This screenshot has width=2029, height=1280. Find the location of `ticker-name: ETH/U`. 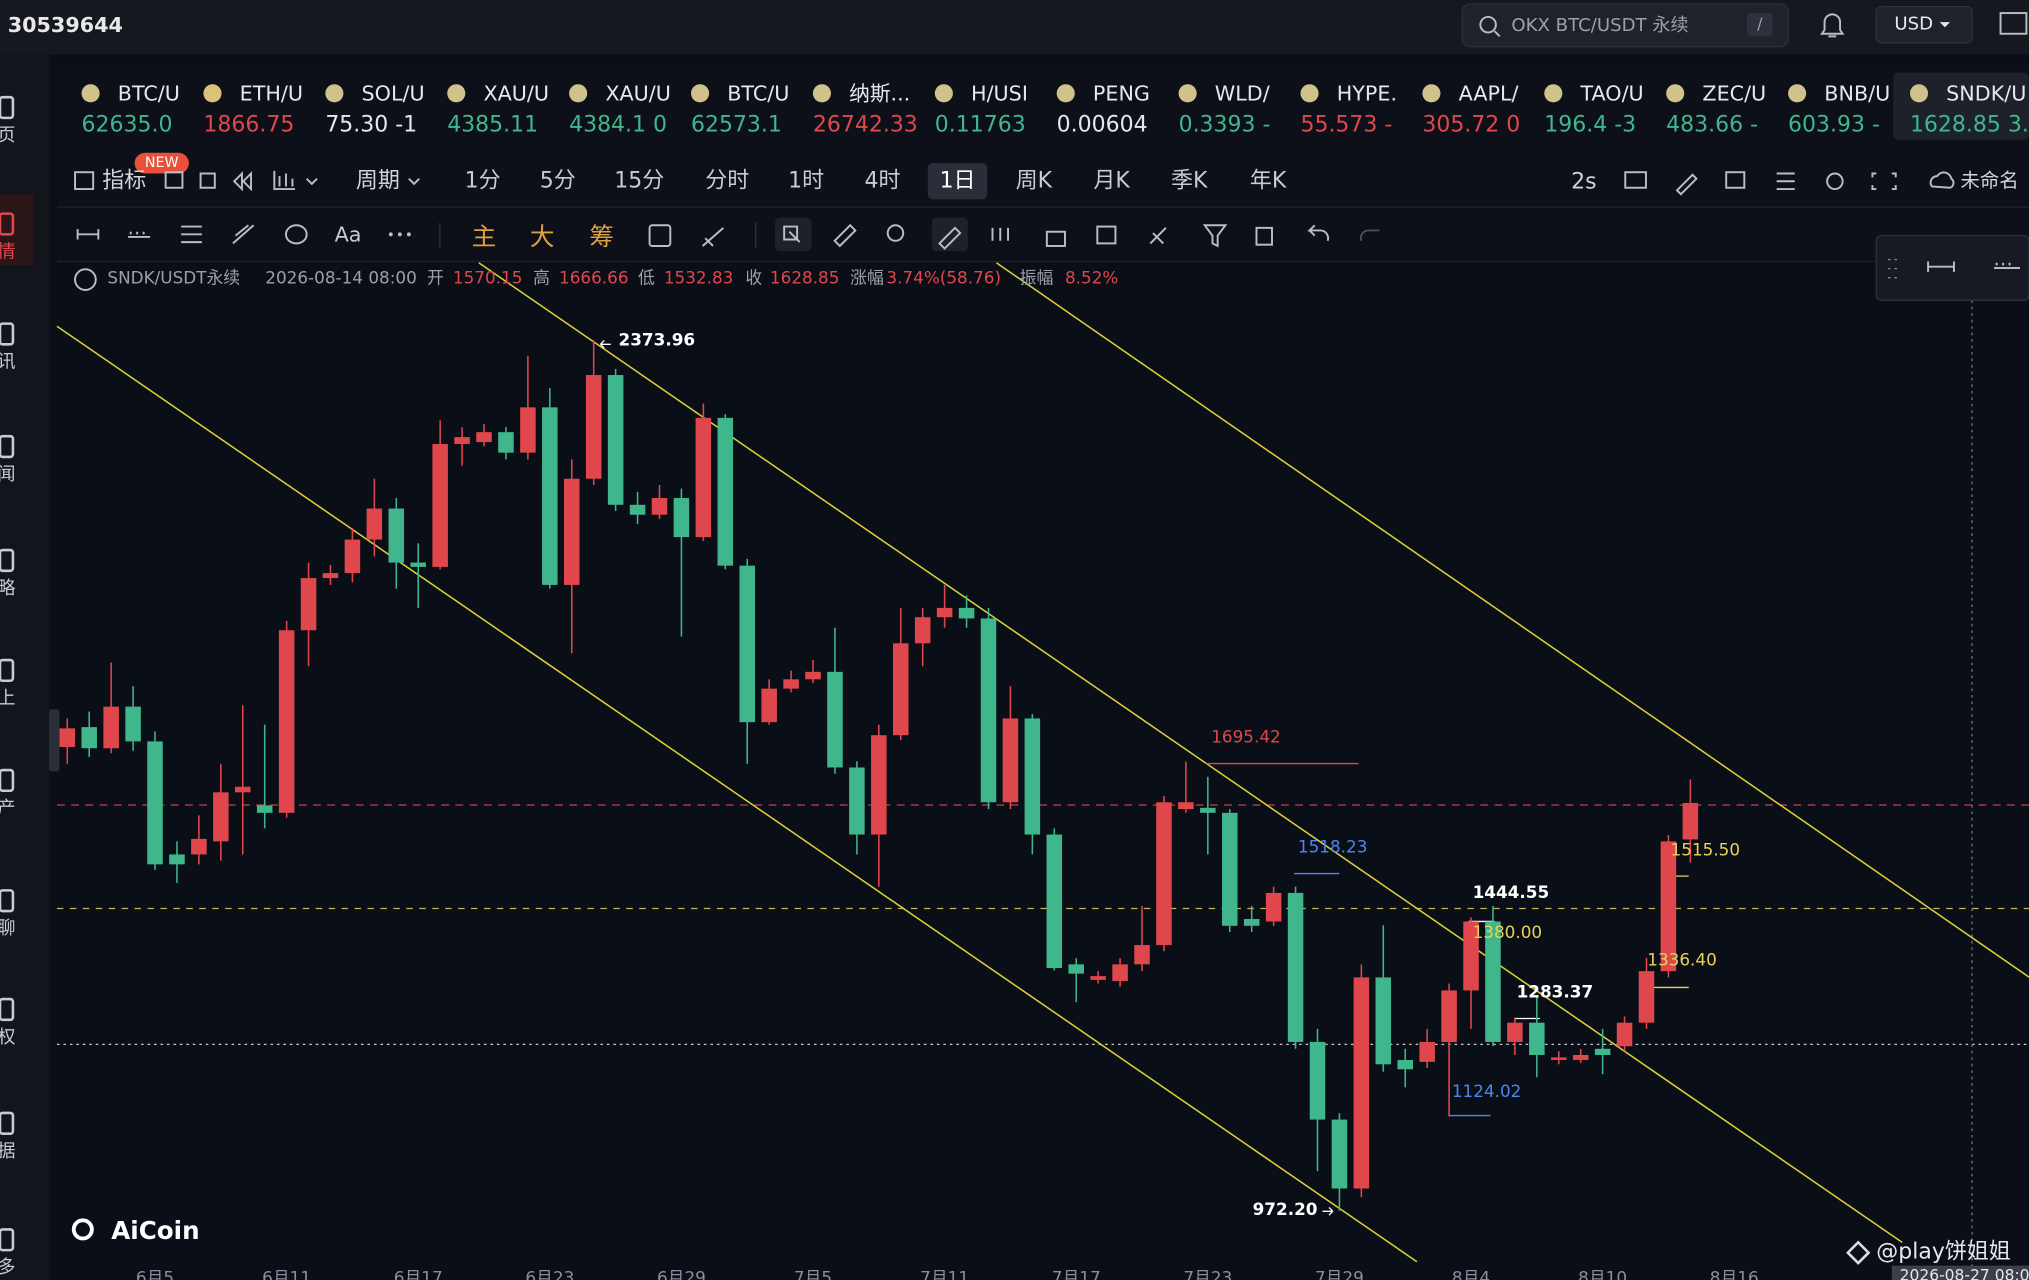

ticker-name: ETH/U is located at coordinates (271, 94).